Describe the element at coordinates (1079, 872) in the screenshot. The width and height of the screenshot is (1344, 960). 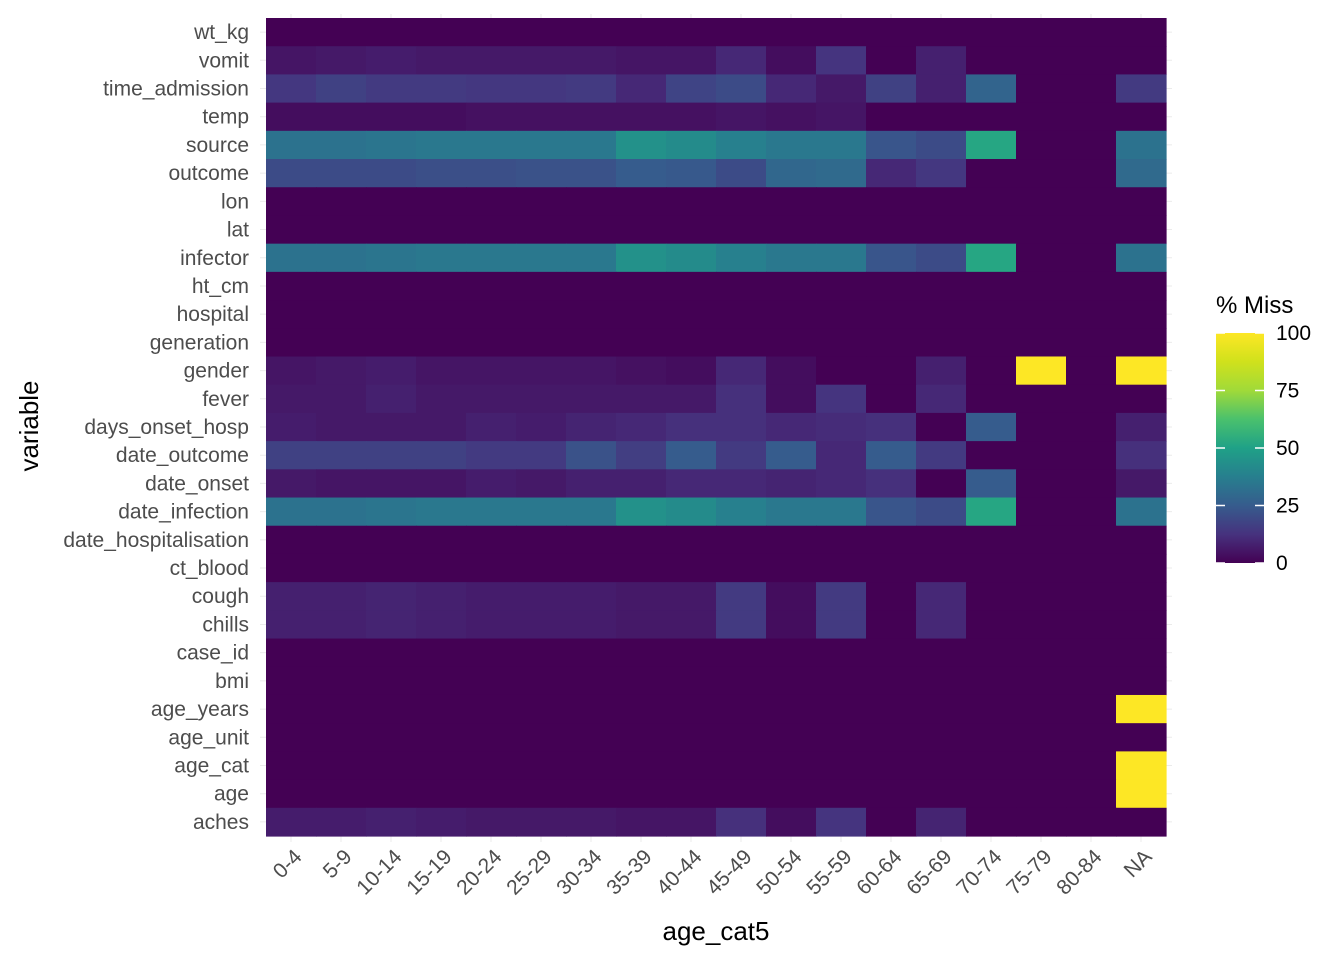
I see `x-tick-label: 80-84` at that location.